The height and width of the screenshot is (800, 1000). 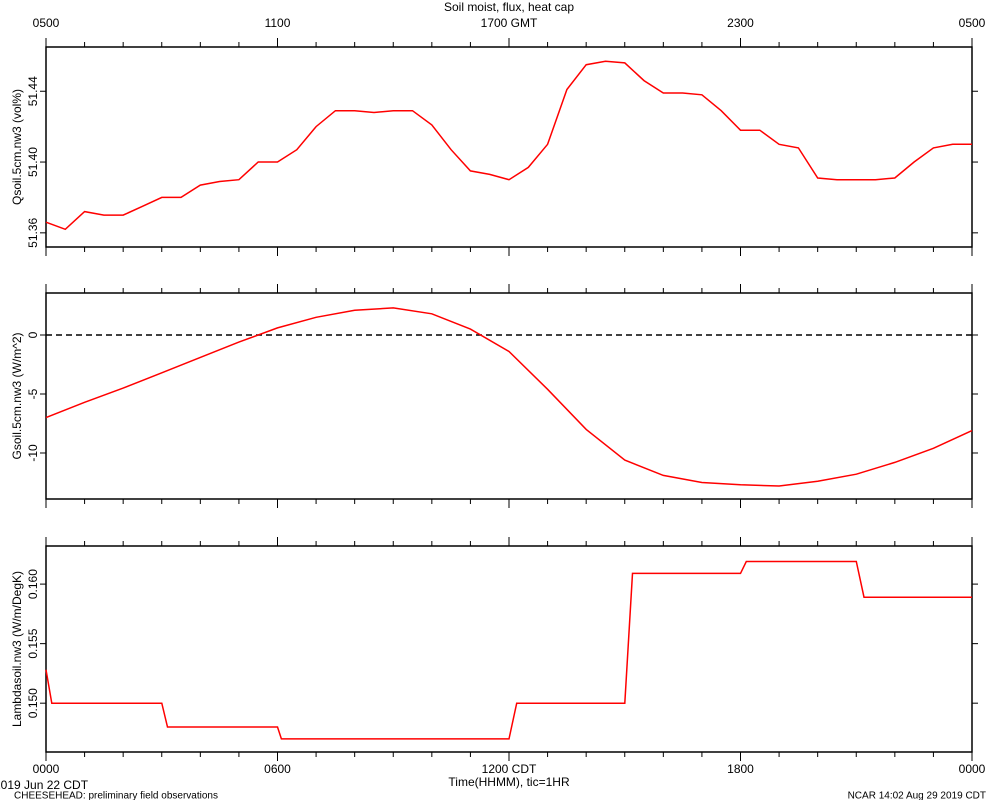 I want to click on y-tick-label: 51.44, so click(x=33, y=91).